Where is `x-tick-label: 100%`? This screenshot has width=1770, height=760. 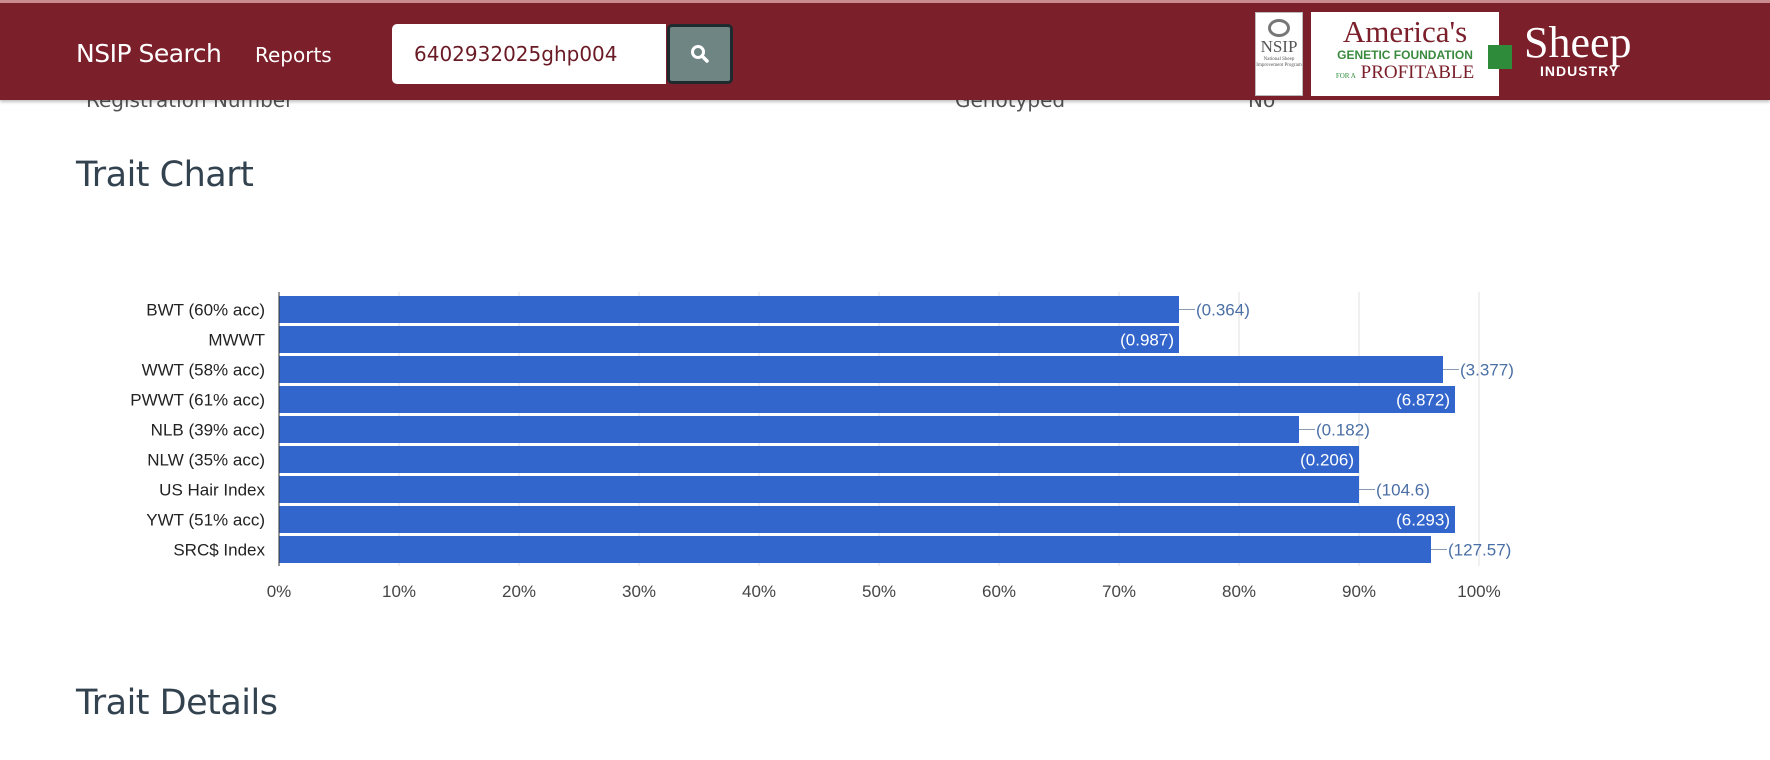 x-tick-label: 100% is located at coordinates (1478, 591).